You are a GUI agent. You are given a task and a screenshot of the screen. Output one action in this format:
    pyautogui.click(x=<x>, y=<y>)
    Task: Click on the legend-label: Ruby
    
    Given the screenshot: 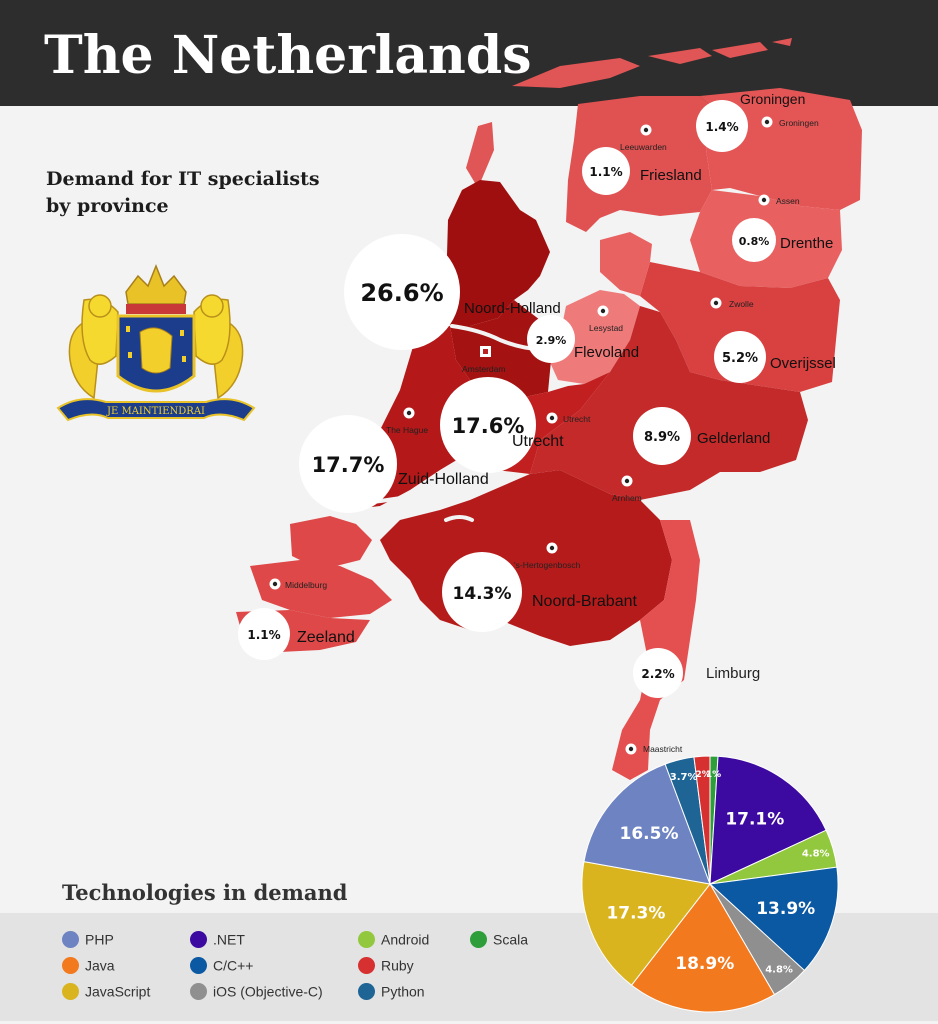 What is the action you would take?
    pyautogui.click(x=397, y=965)
    